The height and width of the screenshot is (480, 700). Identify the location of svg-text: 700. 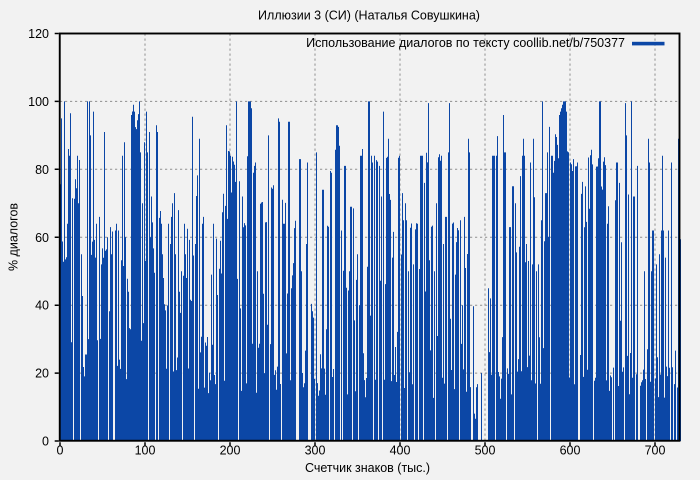
(655, 451).